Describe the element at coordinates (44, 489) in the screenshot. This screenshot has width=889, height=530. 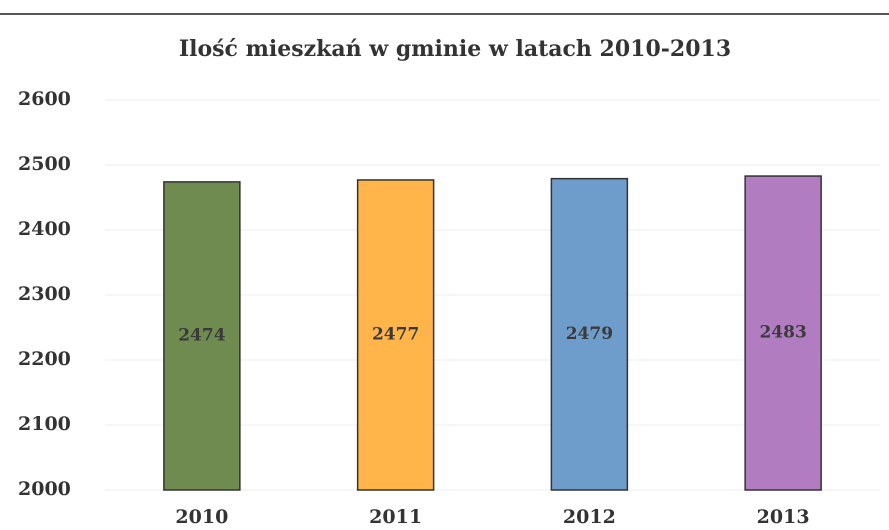
I see `y-tick-label: 2000` at that location.